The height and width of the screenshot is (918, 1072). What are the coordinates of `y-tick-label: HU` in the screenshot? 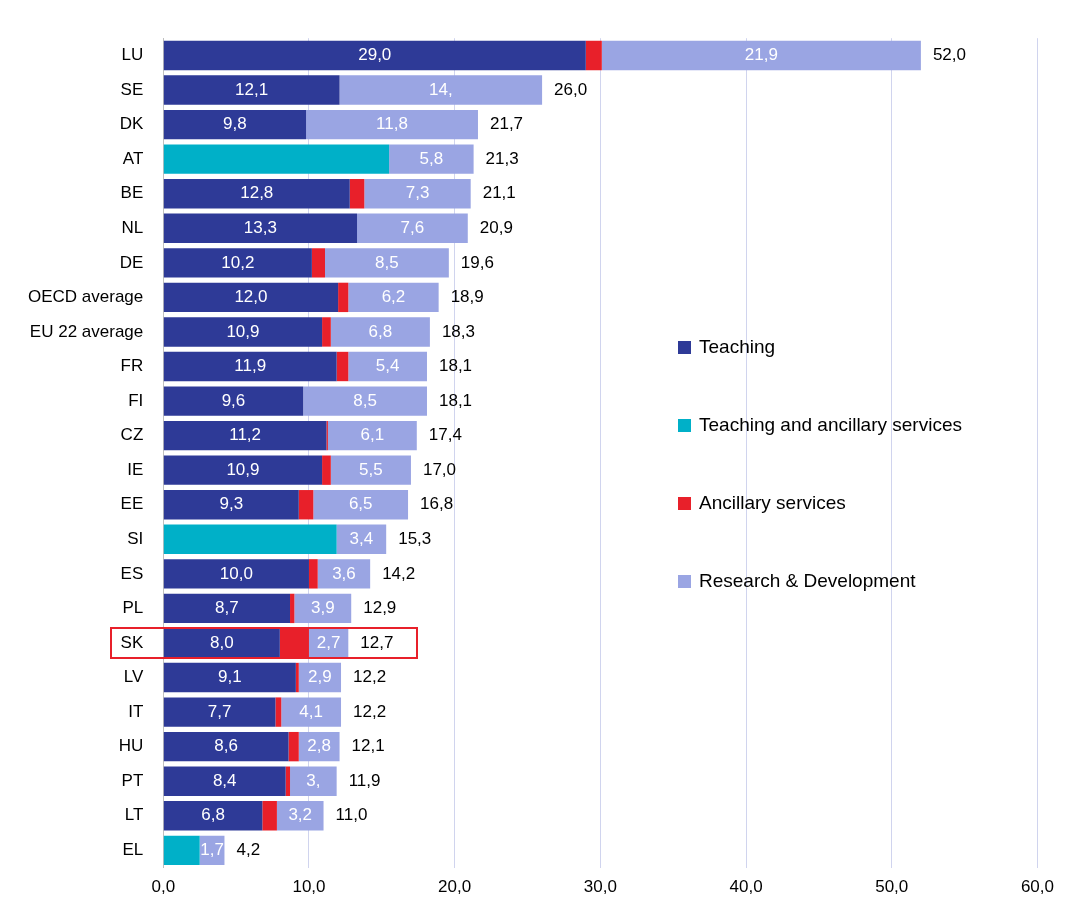 It's located at (131, 746).